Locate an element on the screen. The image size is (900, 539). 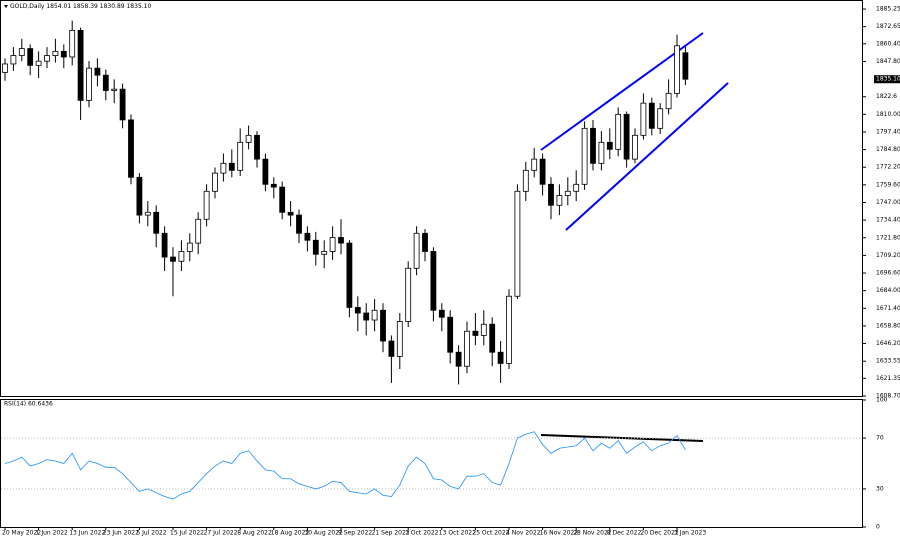
x-tick-label: 20 Dec 2022 is located at coordinates (659, 533).